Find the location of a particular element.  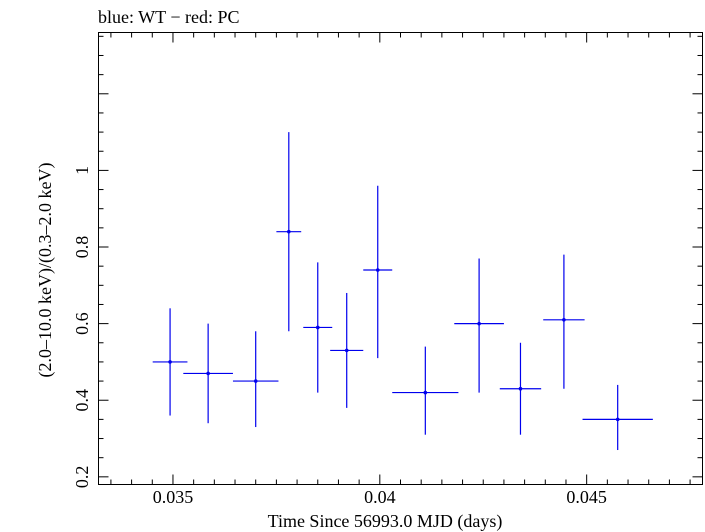

y-tick-label: 0.2 is located at coordinates (82, 477).